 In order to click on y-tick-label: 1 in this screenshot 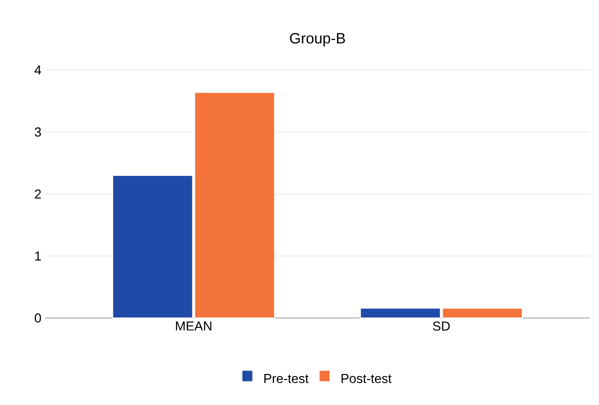, I will do `click(38, 256)`.